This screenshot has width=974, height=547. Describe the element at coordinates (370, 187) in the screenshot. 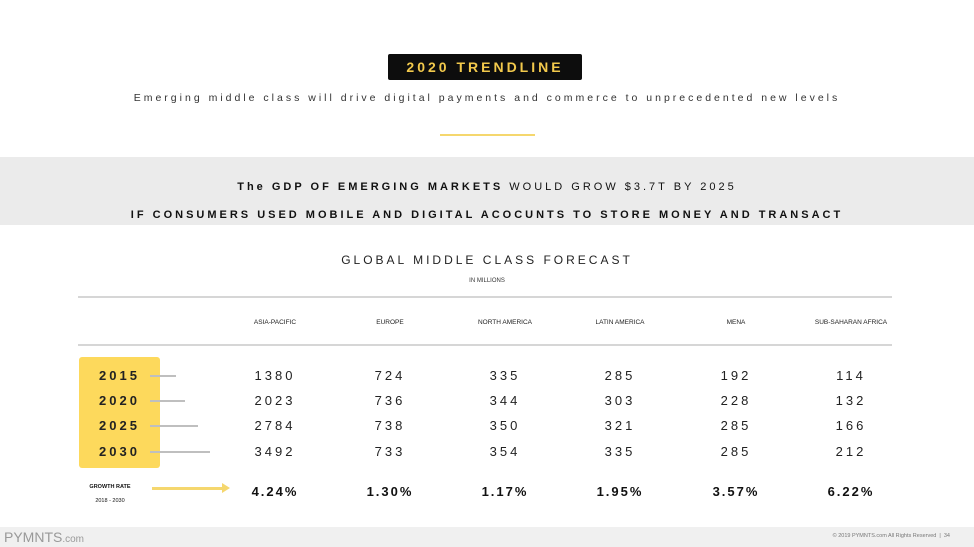

I see `band-line-1-bold: The GDP OF EMERGING MARKETS` at that location.